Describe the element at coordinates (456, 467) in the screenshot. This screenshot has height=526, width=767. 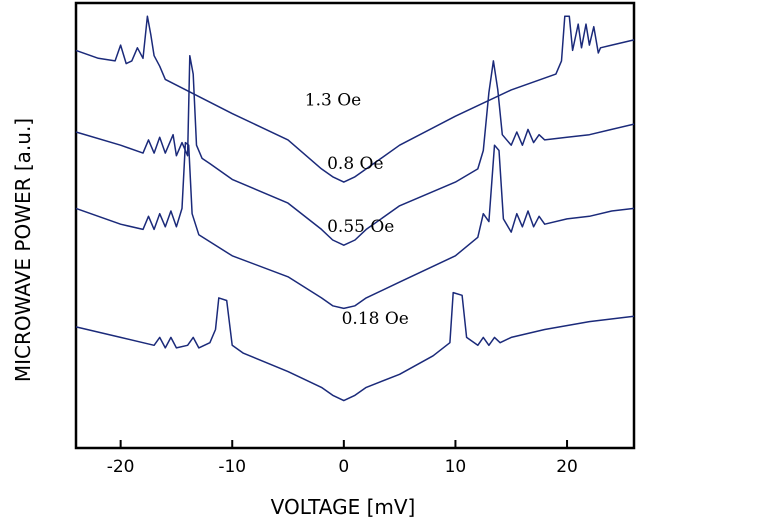
I see `x-tick-label: 10` at that location.